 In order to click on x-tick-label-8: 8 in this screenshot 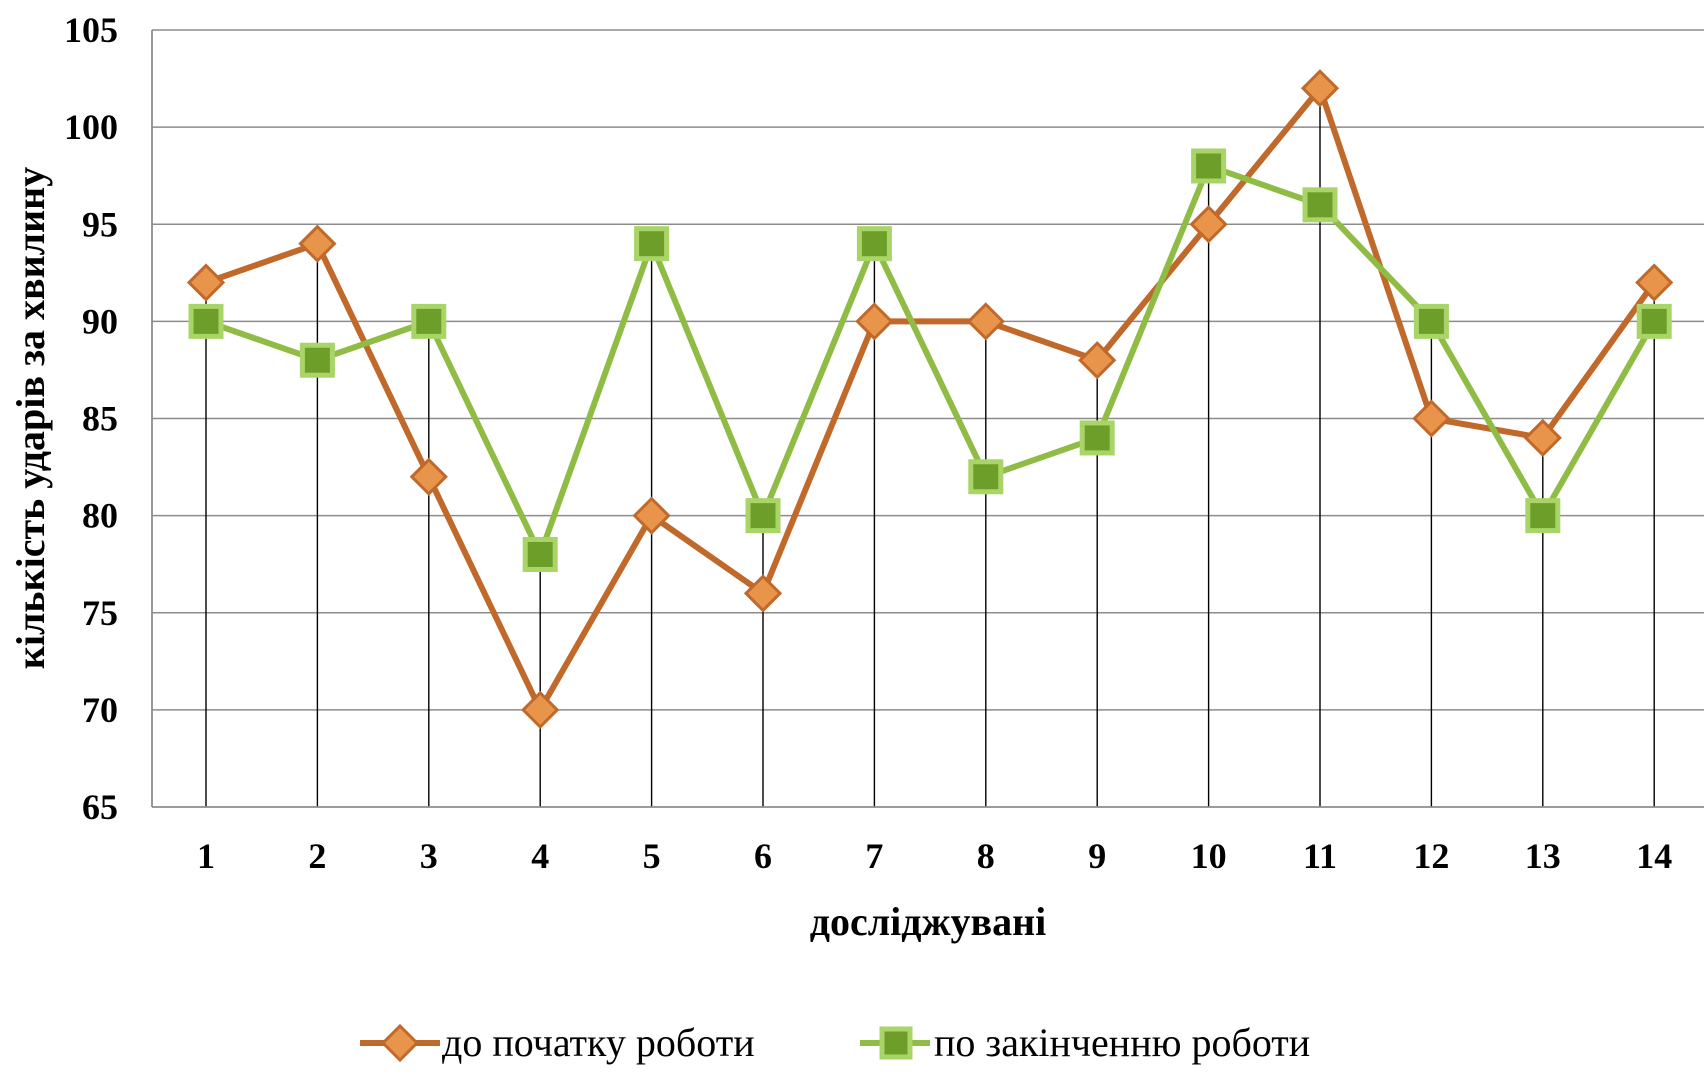, I will do `click(986, 856)`.